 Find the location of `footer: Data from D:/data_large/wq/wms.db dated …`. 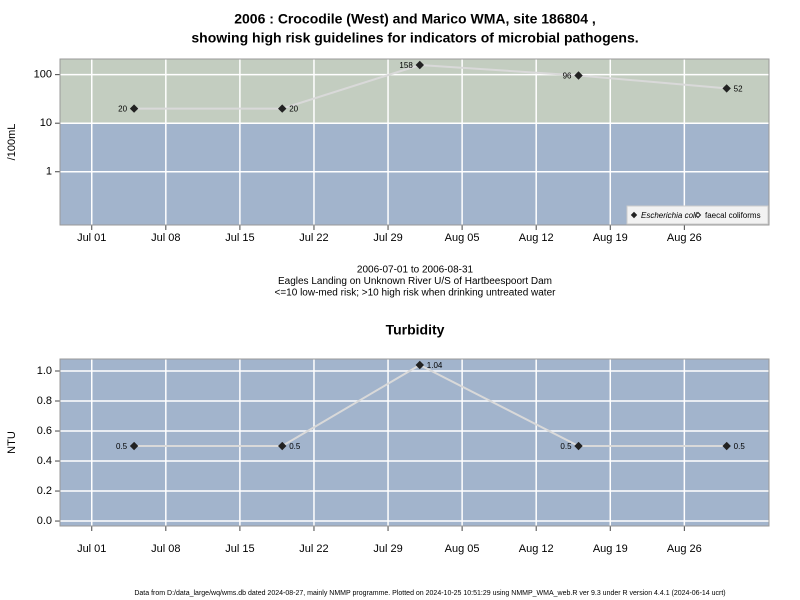

footer: Data from D:/data_large/wq/wms.db dated … is located at coordinates (429, 593).